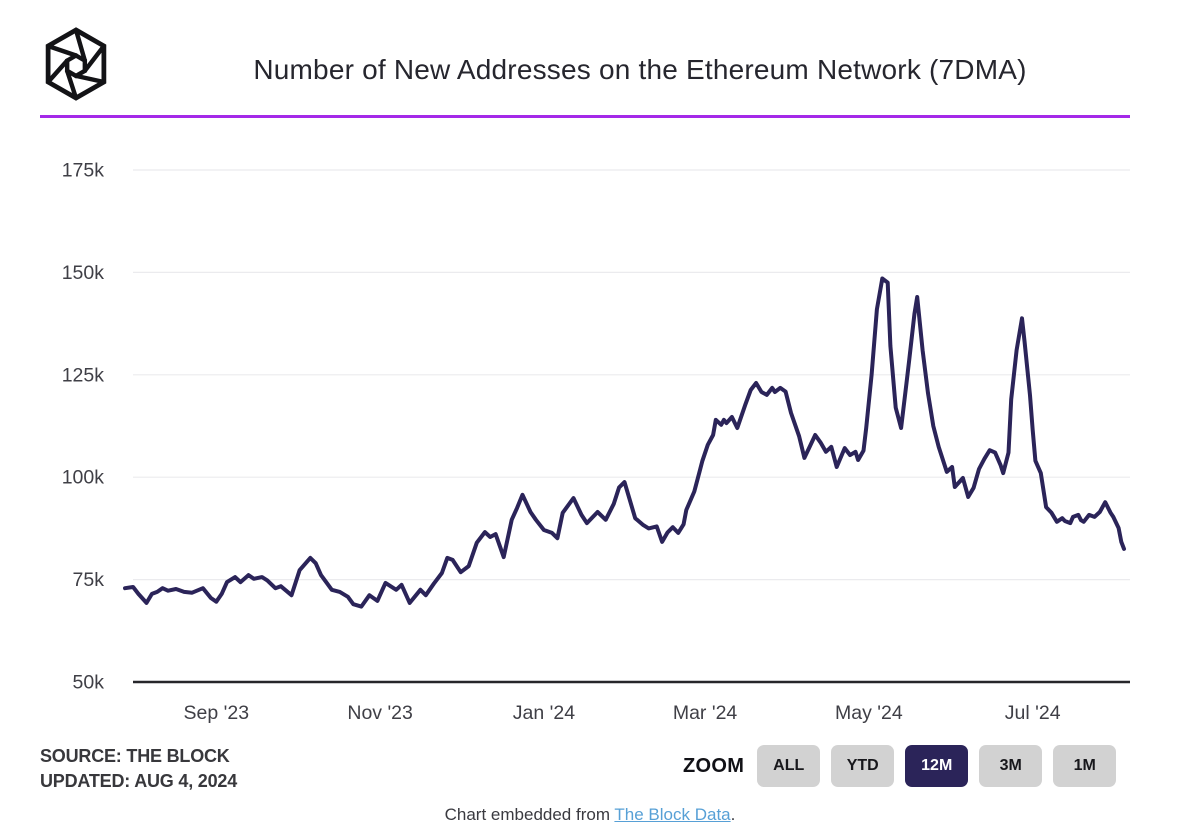 The height and width of the screenshot is (840, 1180). Describe the element at coordinates (83, 375) in the screenshot. I see `y-tick-label: 125k` at that location.